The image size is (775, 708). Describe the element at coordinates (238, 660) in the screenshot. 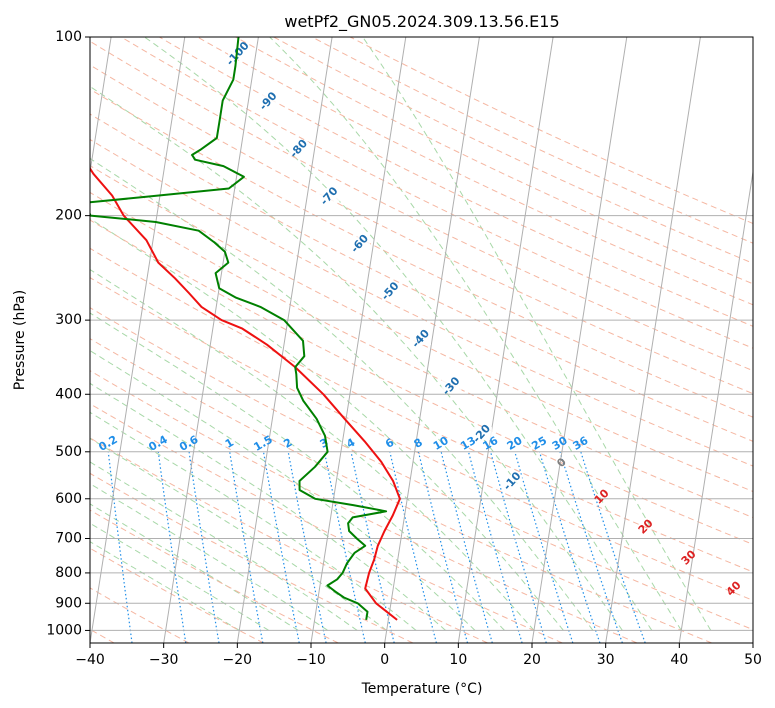

I see `x-tick-label: −20` at that location.